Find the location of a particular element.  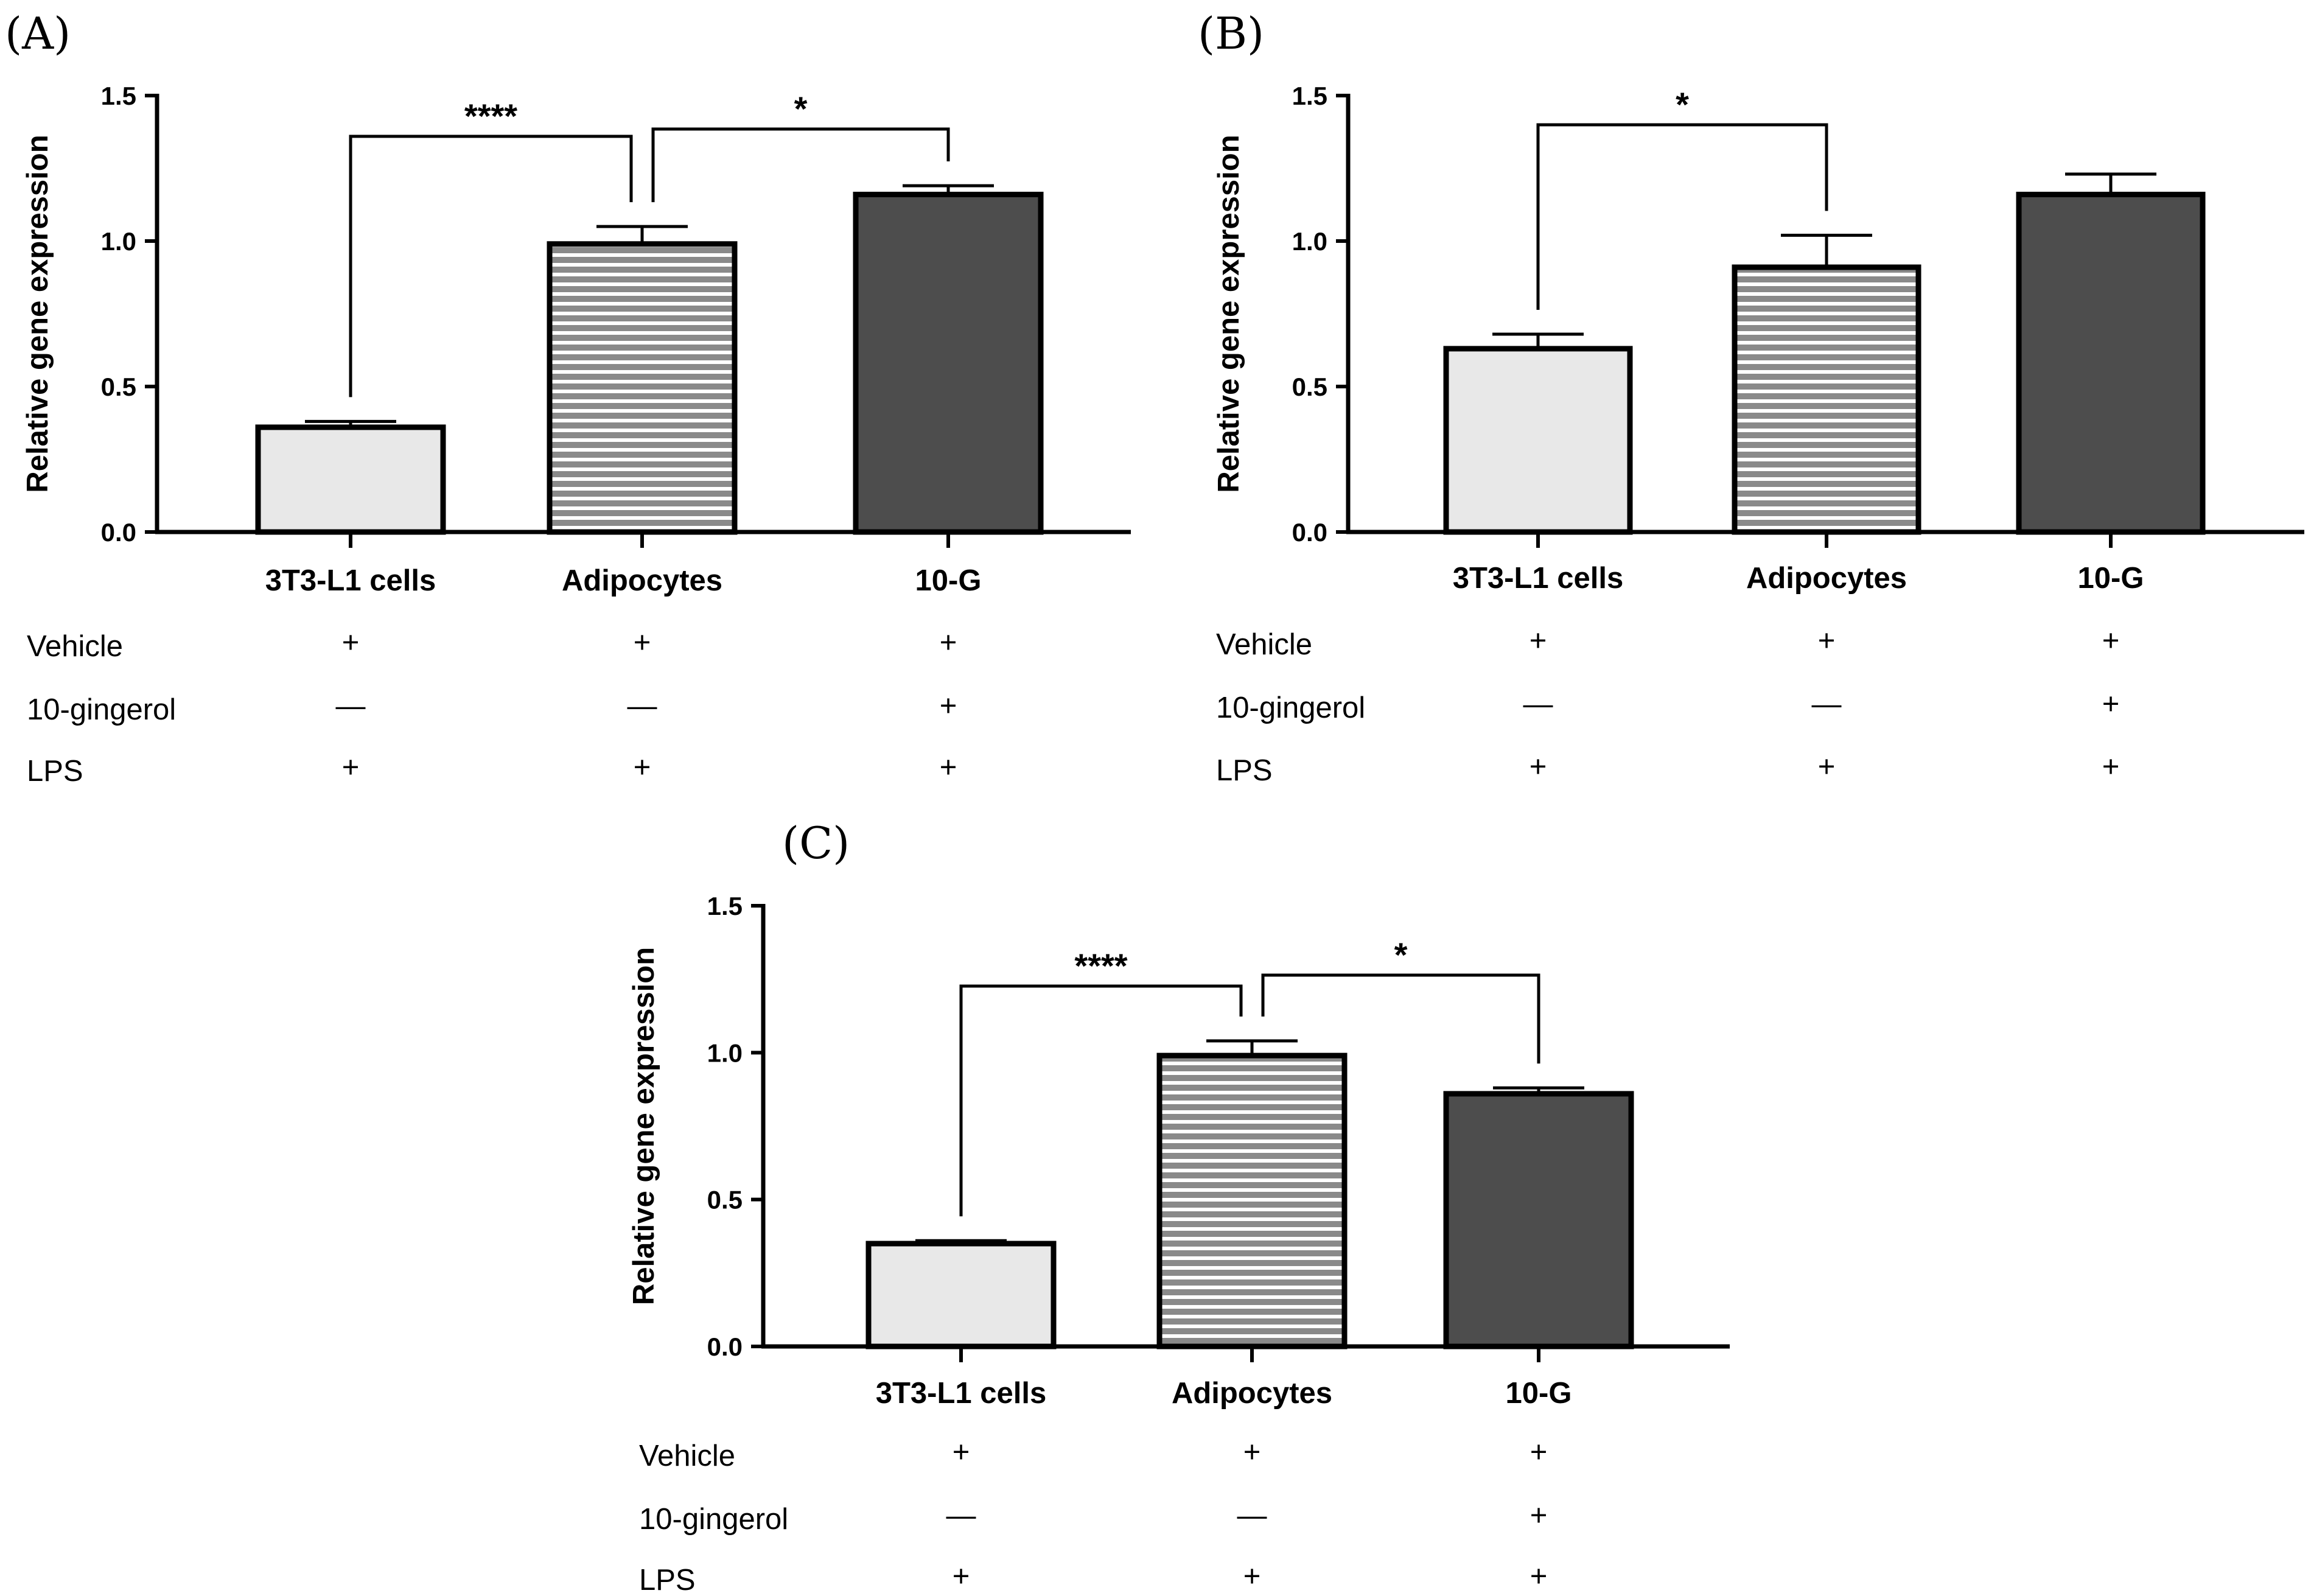

panel-b-treatment-vehicle-10g: + is located at coordinates (2111, 641).